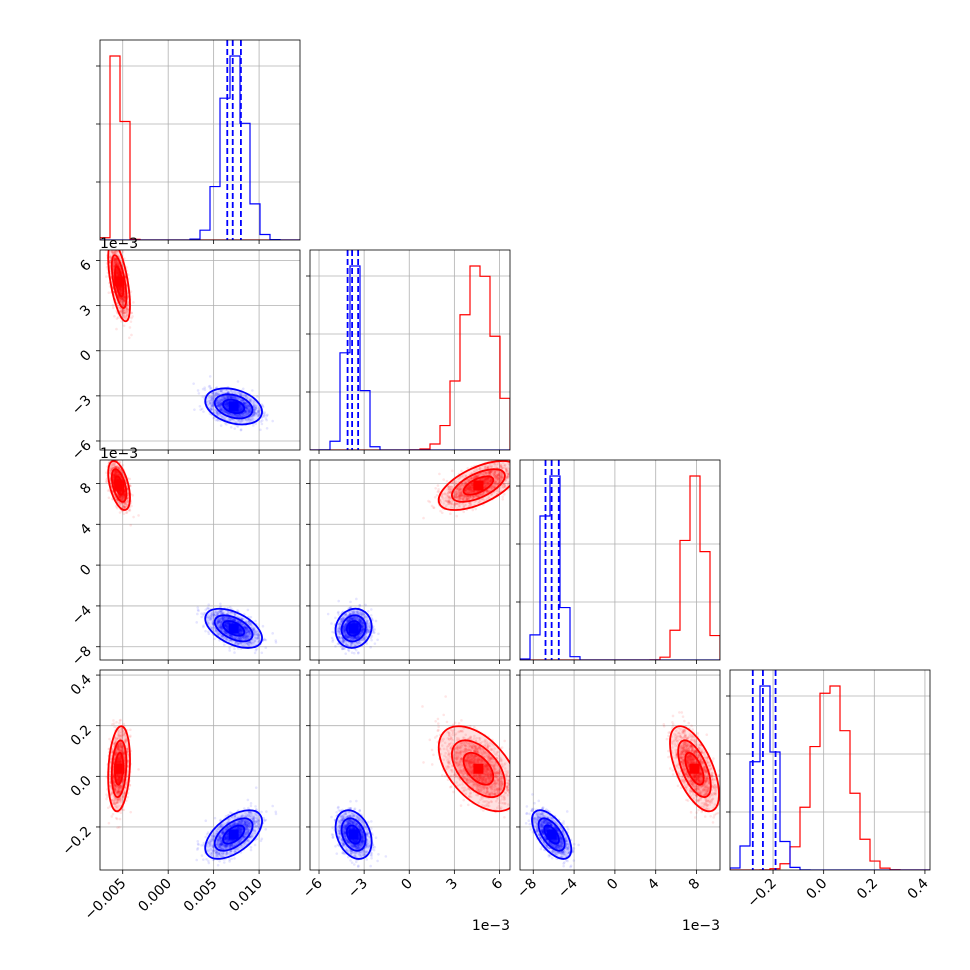  I want to click on plot-area, so click(410, 350).